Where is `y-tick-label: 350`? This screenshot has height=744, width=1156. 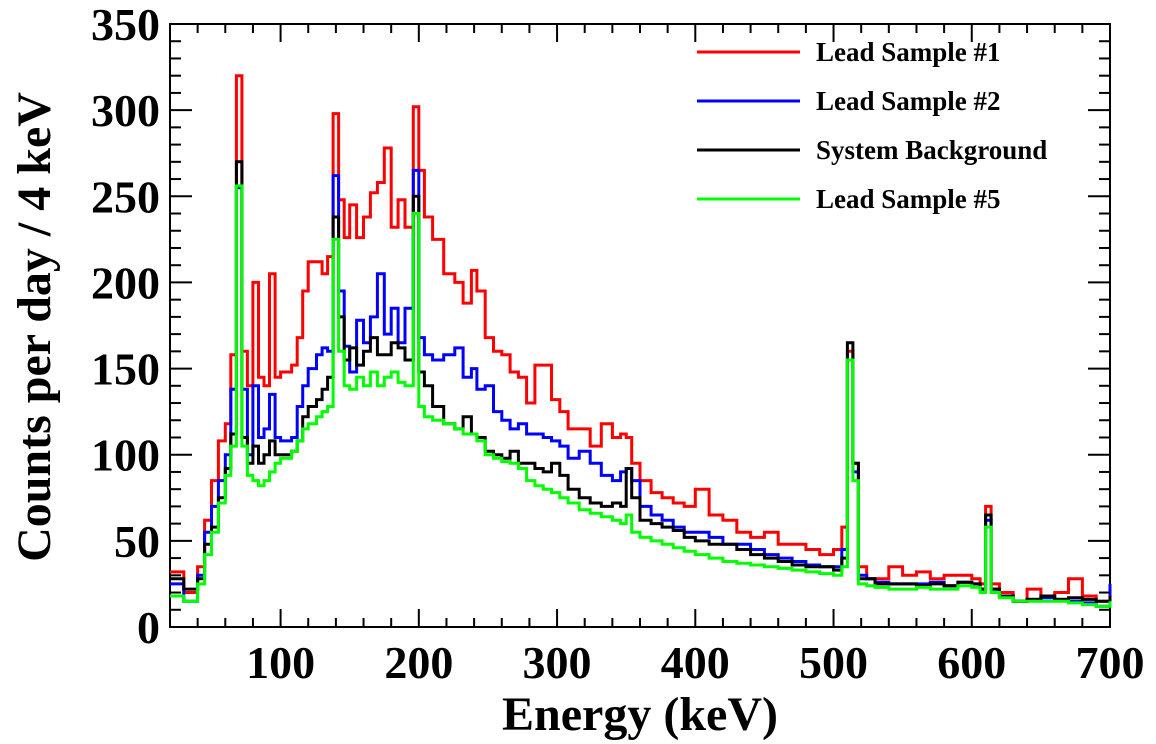 y-tick-label: 350 is located at coordinates (125, 25).